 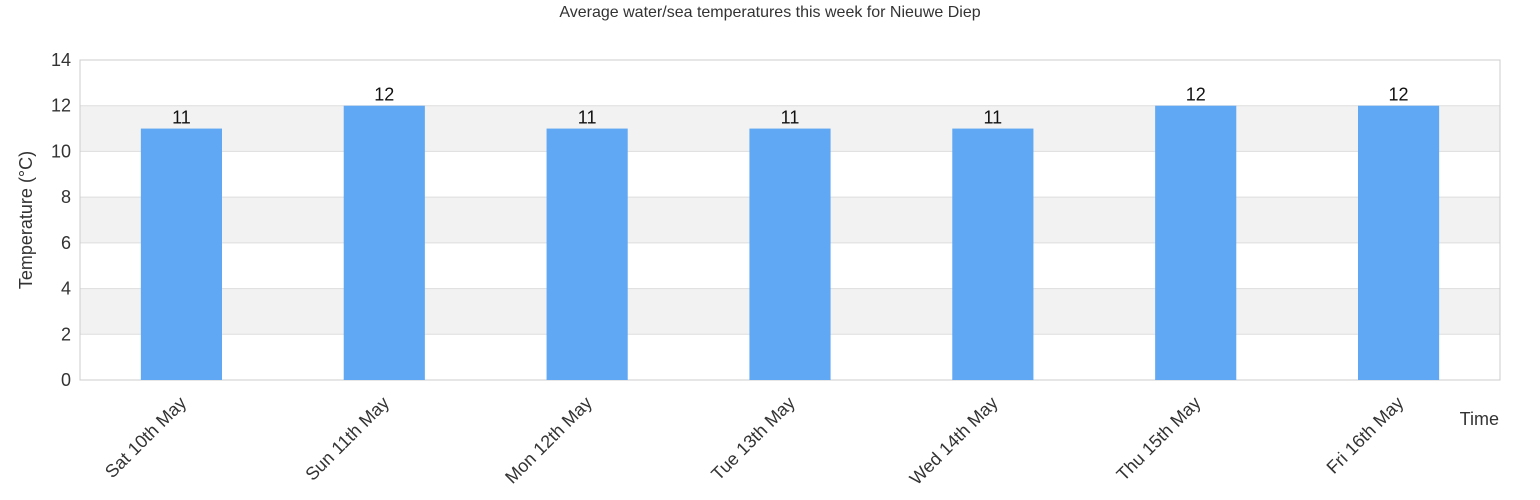 What do you see at coordinates (66, 197) in the screenshot?
I see `y-tick-label: 8` at bounding box center [66, 197].